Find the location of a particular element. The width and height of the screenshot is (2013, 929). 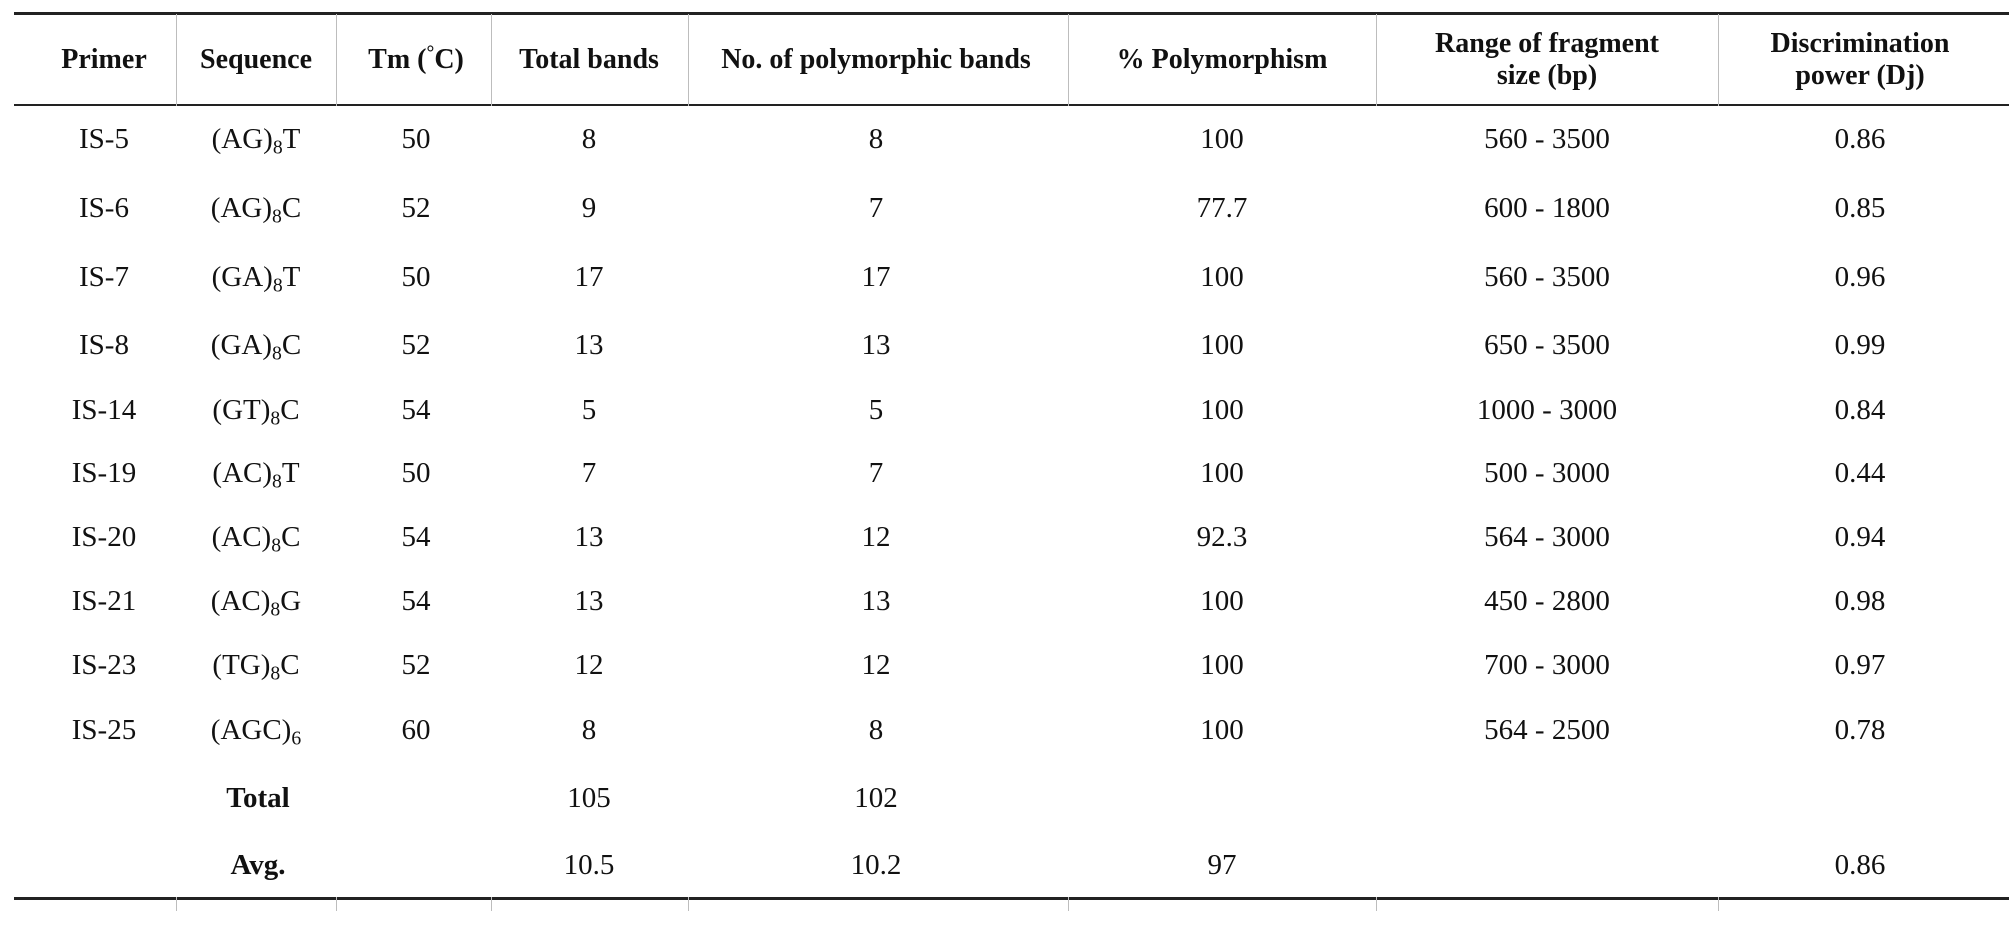

cell-primer: IS-14 is located at coordinates (104, 410).